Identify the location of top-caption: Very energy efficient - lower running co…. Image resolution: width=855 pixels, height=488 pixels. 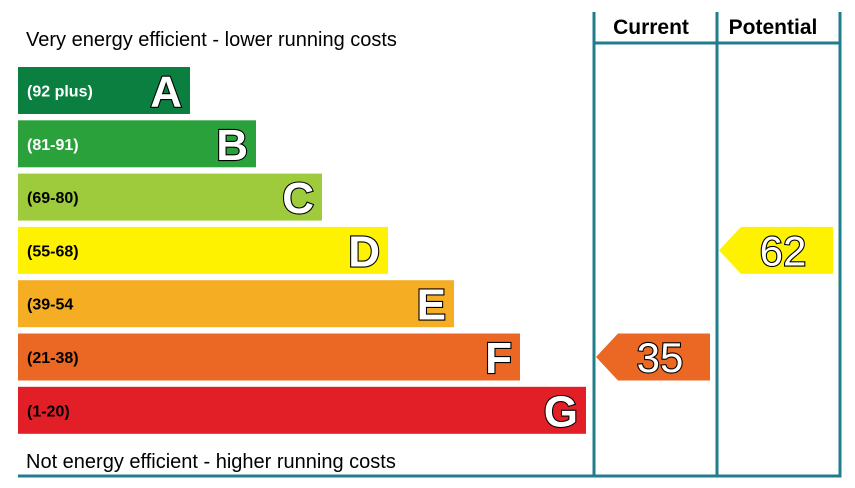
(211, 40).